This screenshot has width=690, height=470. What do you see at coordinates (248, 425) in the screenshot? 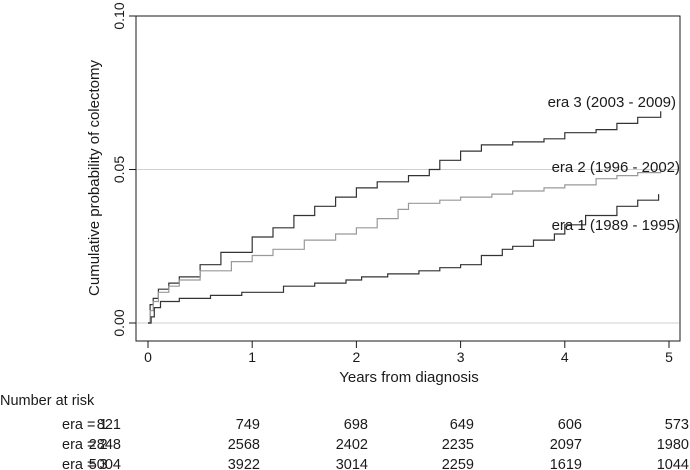
I see `risk-cell: 749` at bounding box center [248, 425].